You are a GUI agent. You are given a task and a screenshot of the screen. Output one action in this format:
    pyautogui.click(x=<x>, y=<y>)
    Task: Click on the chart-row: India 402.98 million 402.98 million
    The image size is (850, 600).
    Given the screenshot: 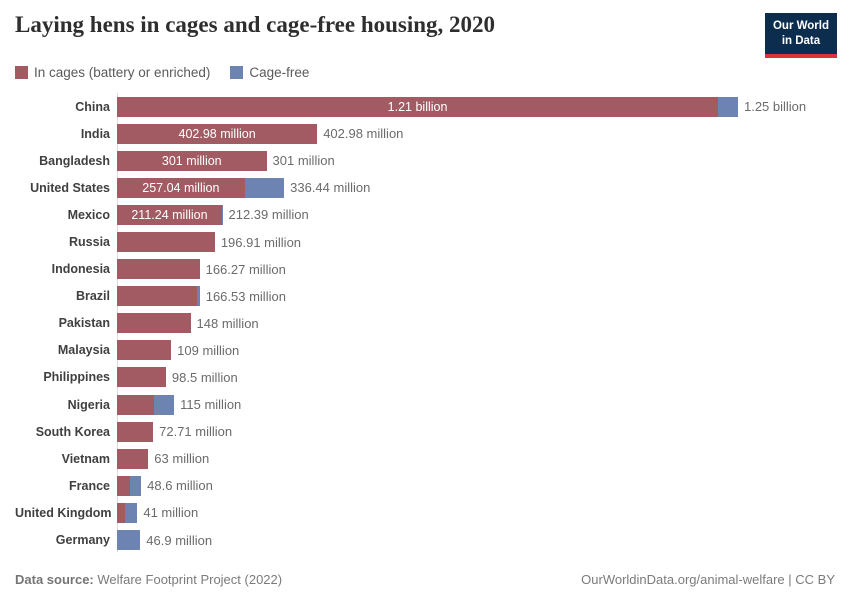 What is the action you would take?
    pyautogui.click(x=425, y=133)
    